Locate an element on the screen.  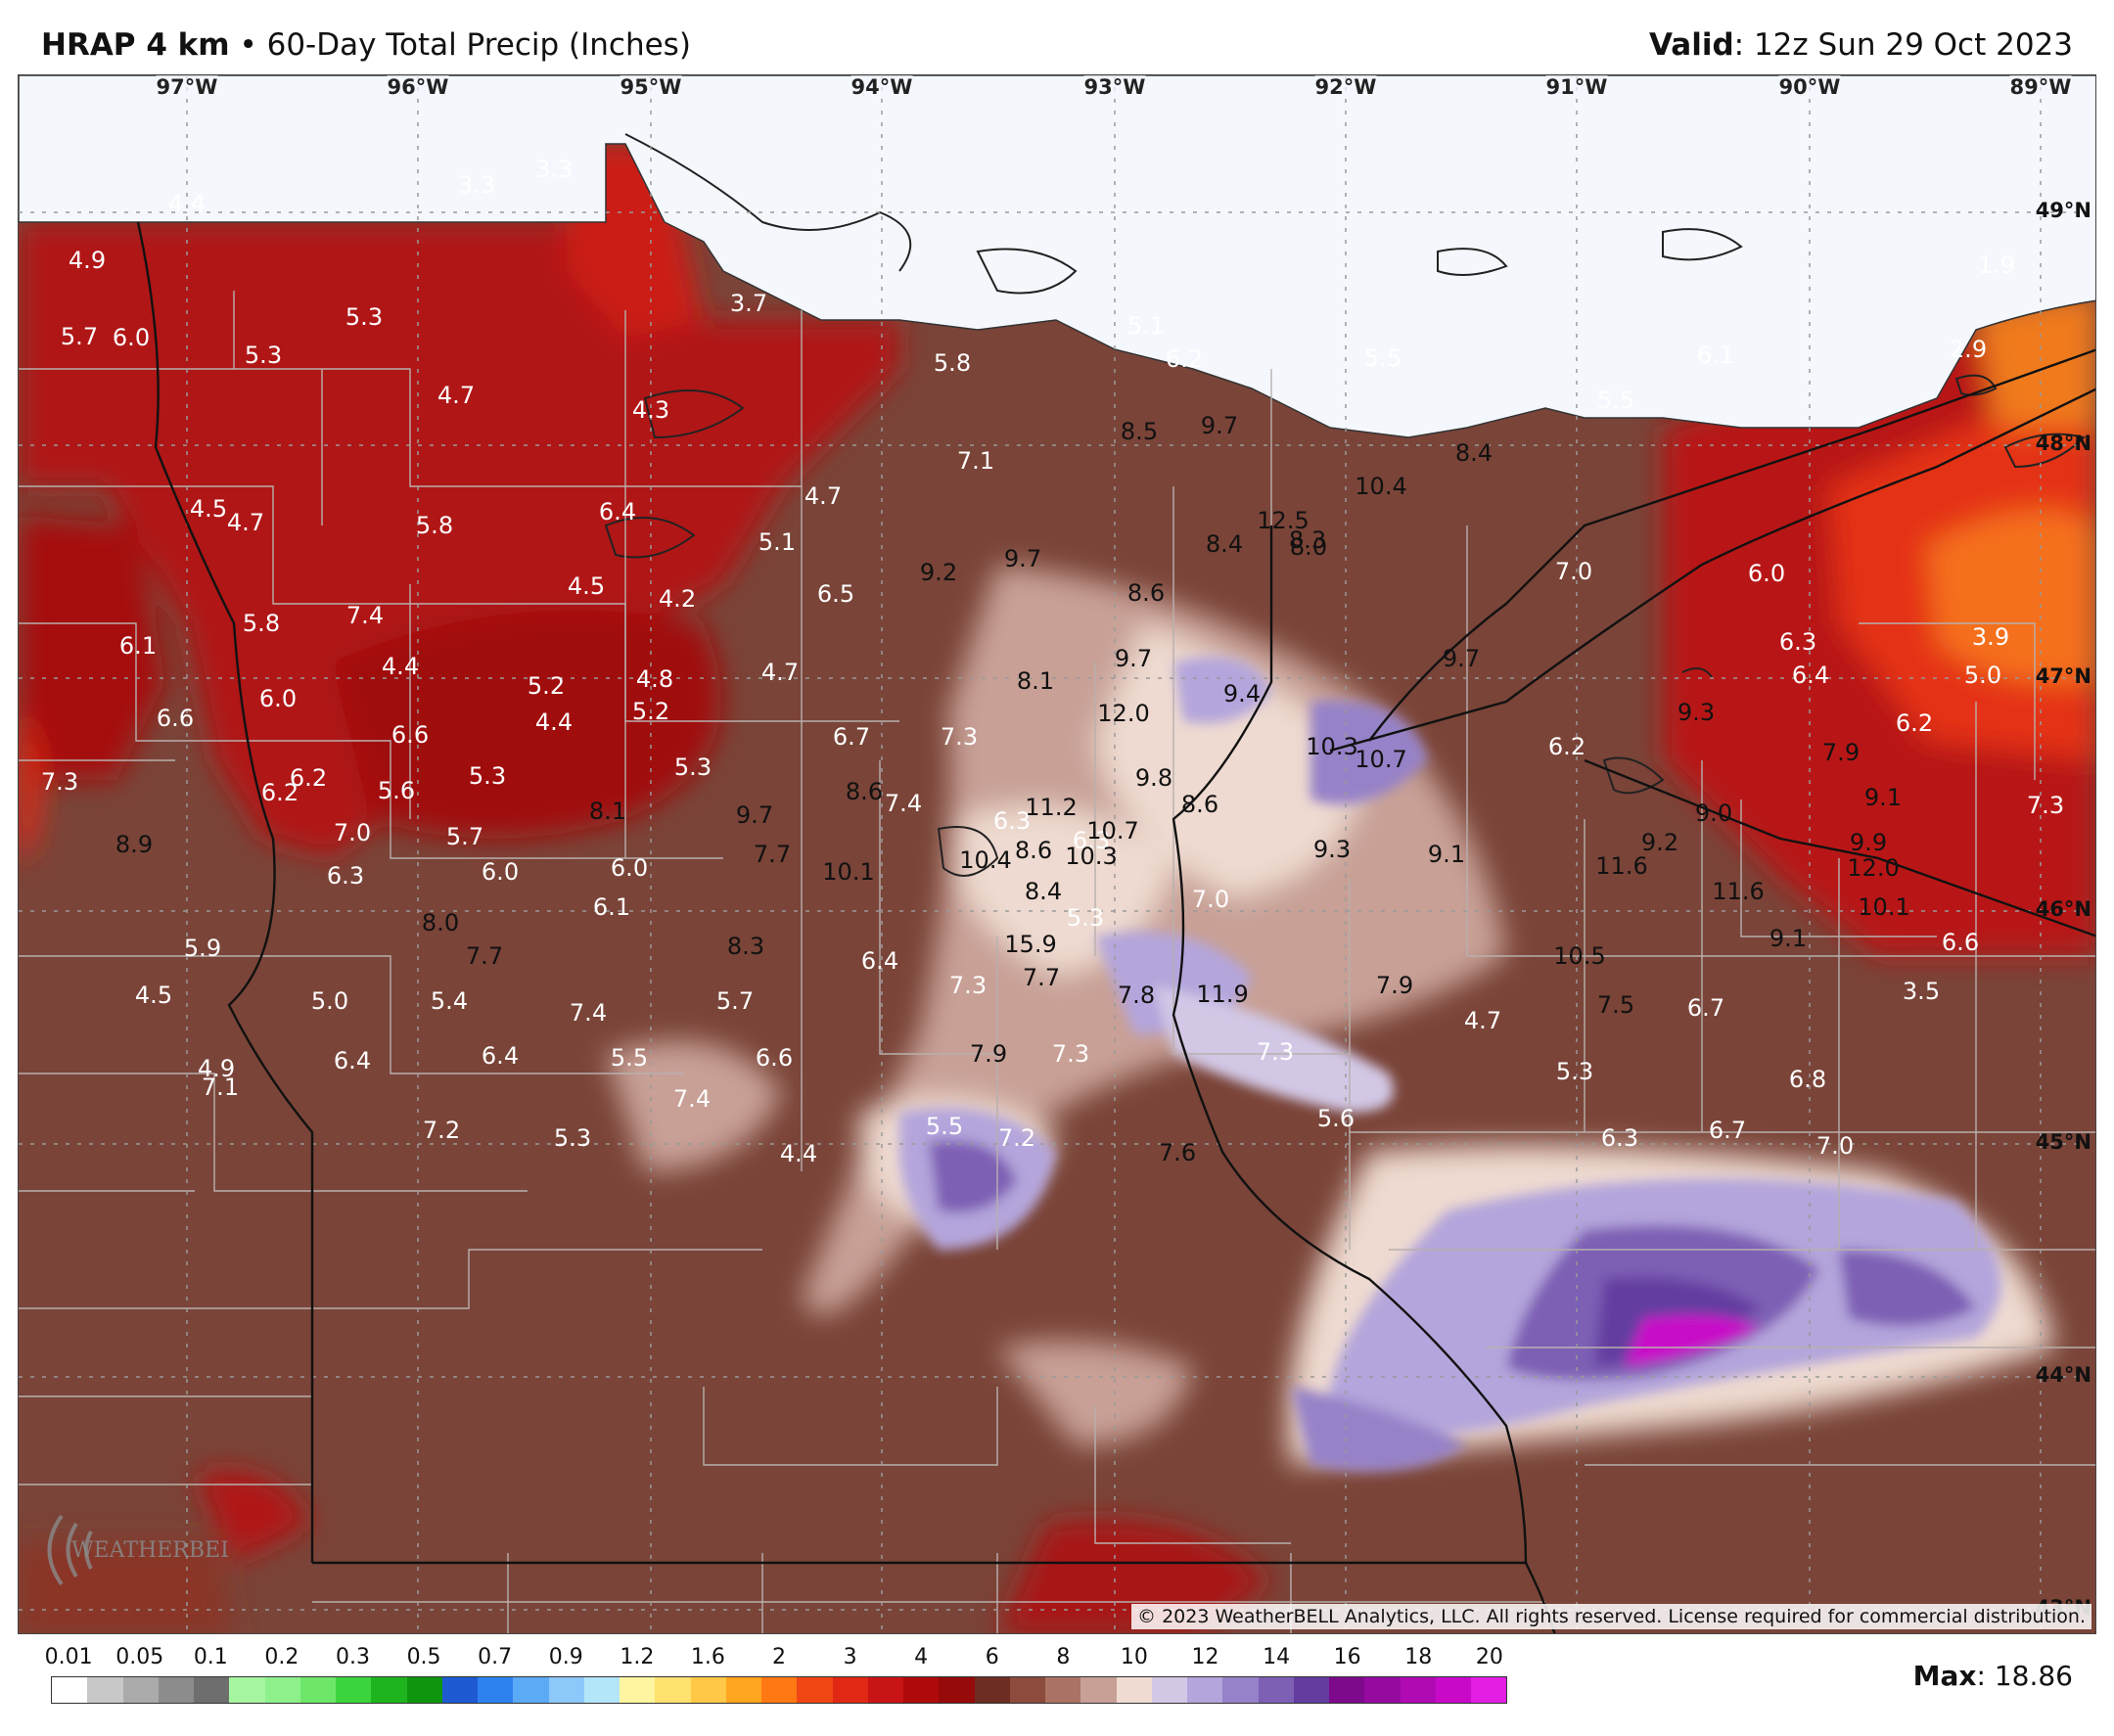
precip-value-label: 8.0 is located at coordinates (1309, 547).